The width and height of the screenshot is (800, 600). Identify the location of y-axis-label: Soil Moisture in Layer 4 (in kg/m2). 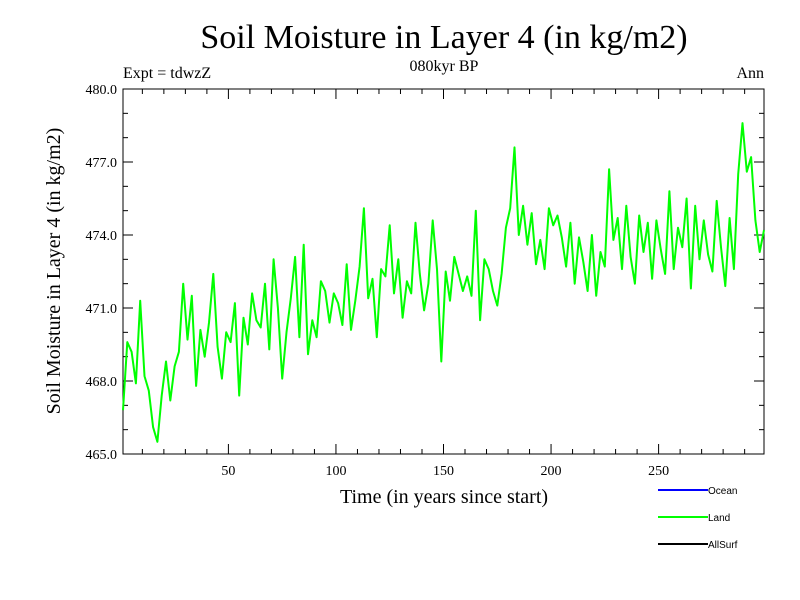
(54, 271).